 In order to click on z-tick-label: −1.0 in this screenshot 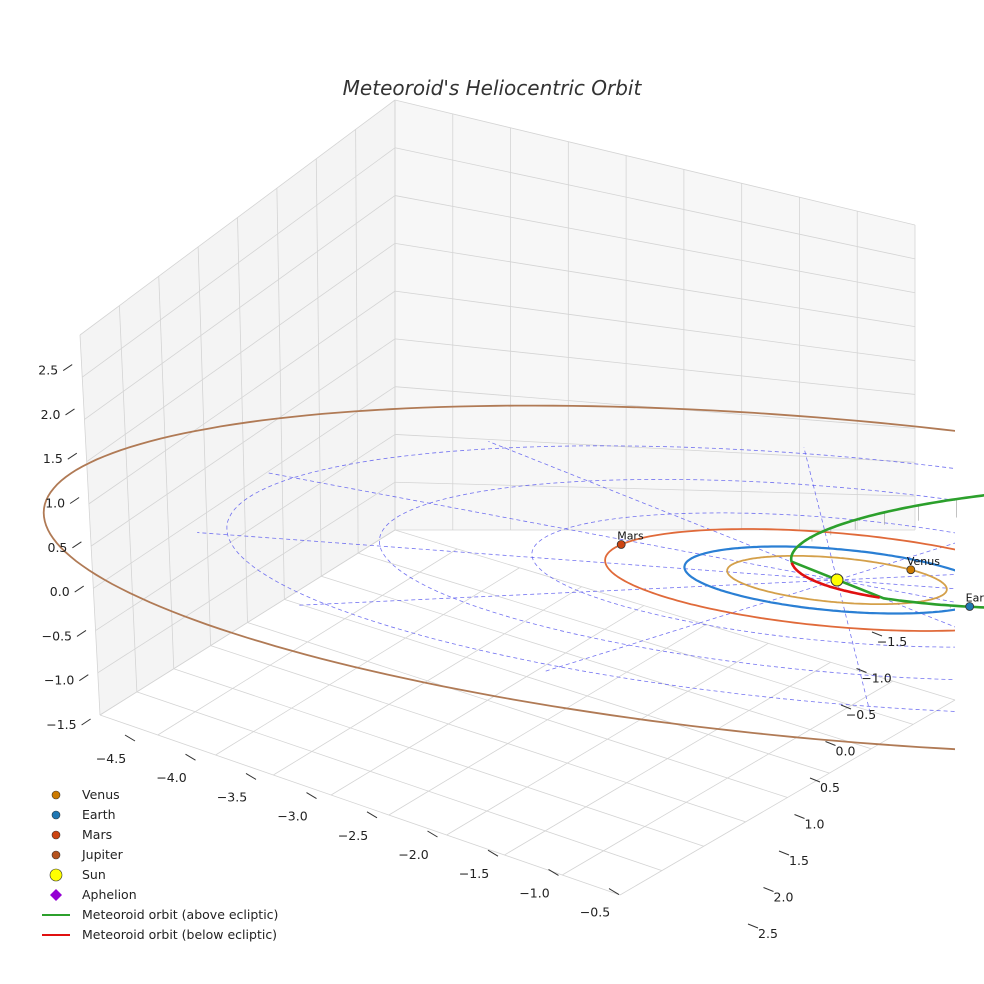, I will do `click(59, 680)`.